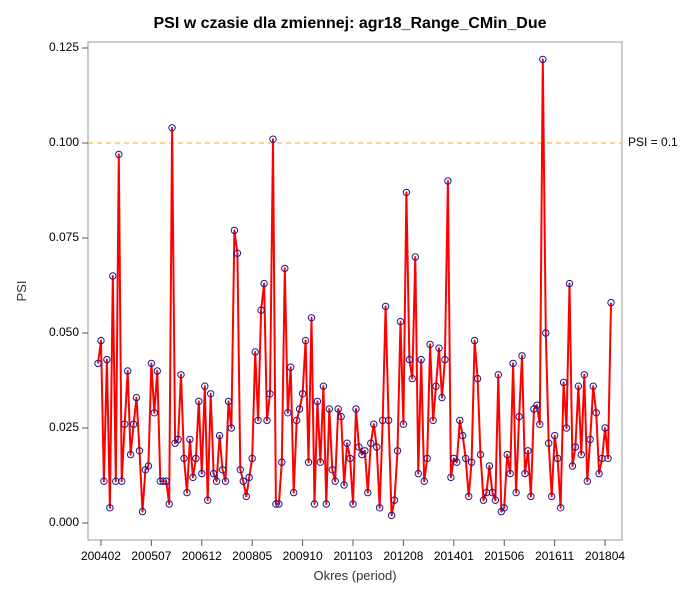 The image size is (700, 600). What do you see at coordinates (21, 291) in the screenshot?
I see `y-axis-label: PSI` at bounding box center [21, 291].